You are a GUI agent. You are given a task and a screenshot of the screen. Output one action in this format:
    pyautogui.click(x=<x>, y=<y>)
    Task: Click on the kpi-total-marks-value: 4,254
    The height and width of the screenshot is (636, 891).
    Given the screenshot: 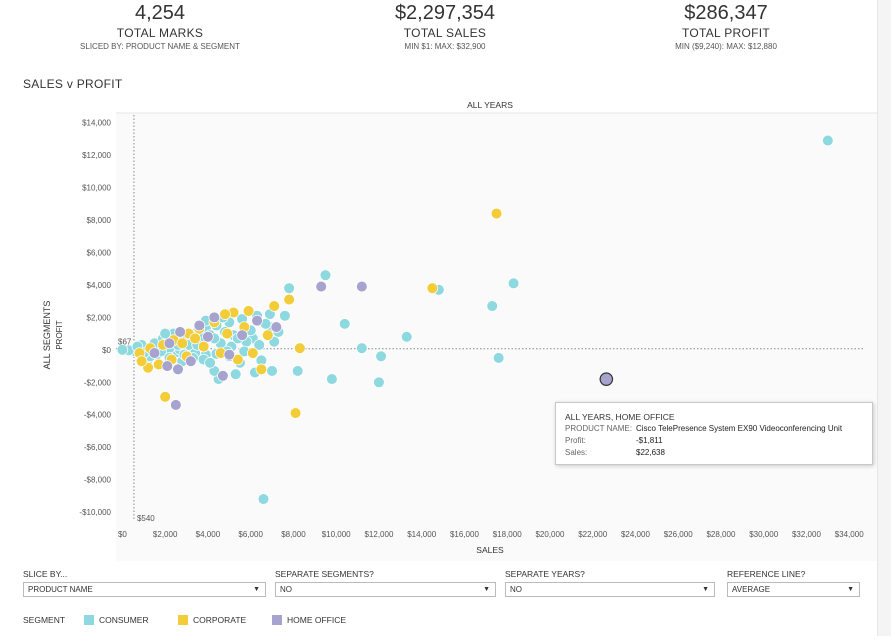 What is the action you would take?
    pyautogui.click(x=160, y=13)
    